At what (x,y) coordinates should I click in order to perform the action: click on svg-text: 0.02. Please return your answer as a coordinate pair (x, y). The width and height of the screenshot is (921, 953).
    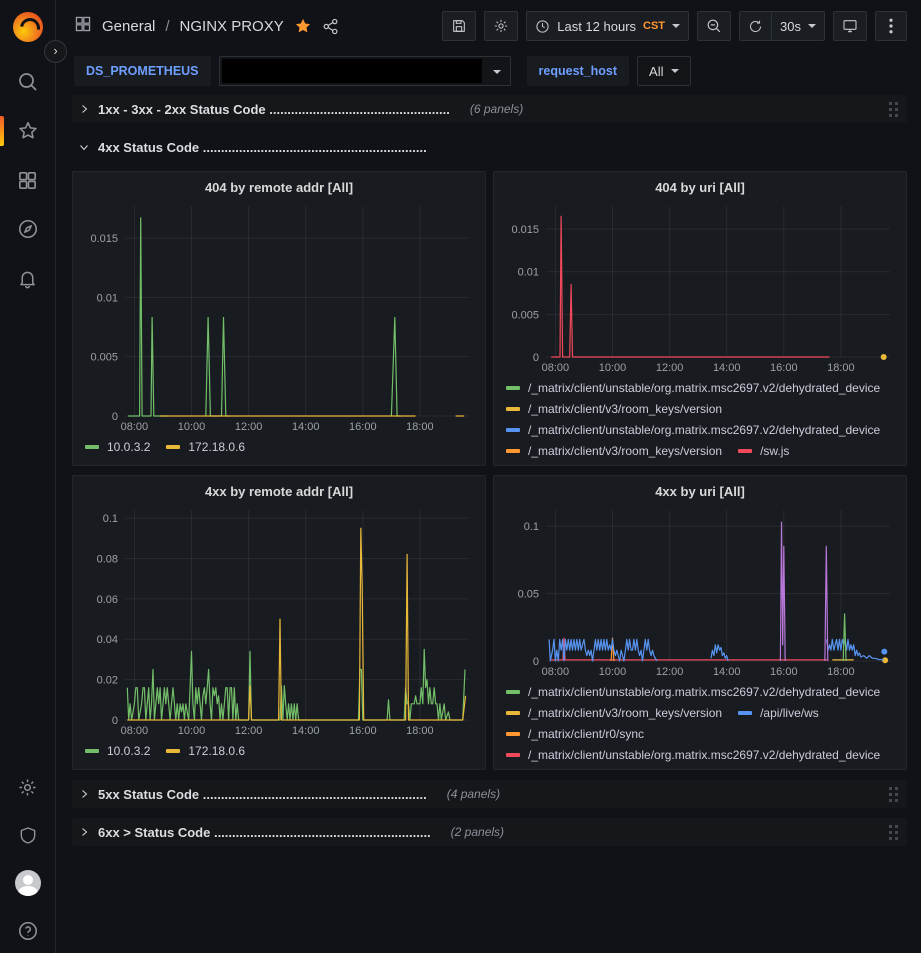
    Looking at the image, I should click on (107, 681).